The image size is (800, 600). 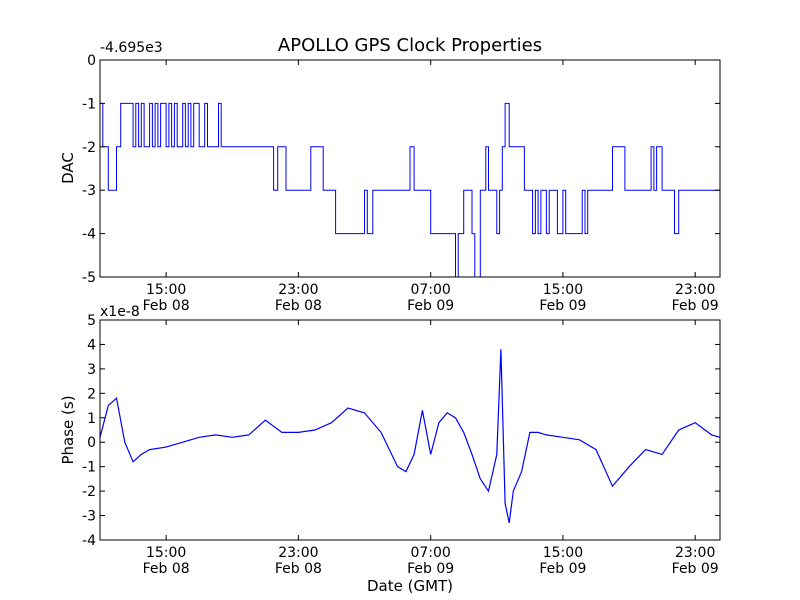 I want to click on phase-y-axis-label: Phase (s), so click(x=68, y=429).